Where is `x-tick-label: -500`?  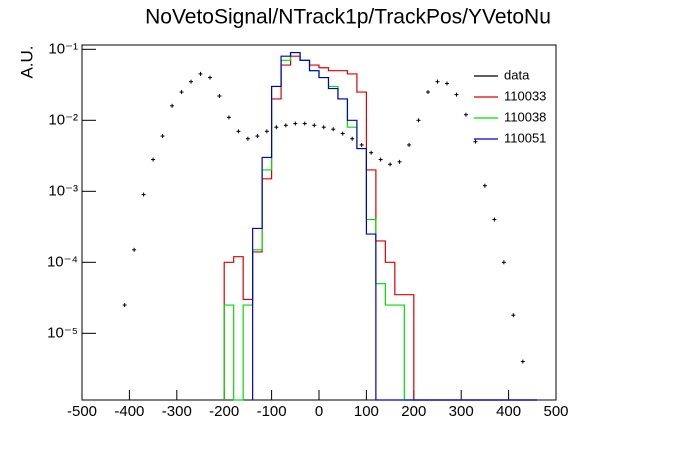
x-tick-label: -500 is located at coordinates (82, 411).